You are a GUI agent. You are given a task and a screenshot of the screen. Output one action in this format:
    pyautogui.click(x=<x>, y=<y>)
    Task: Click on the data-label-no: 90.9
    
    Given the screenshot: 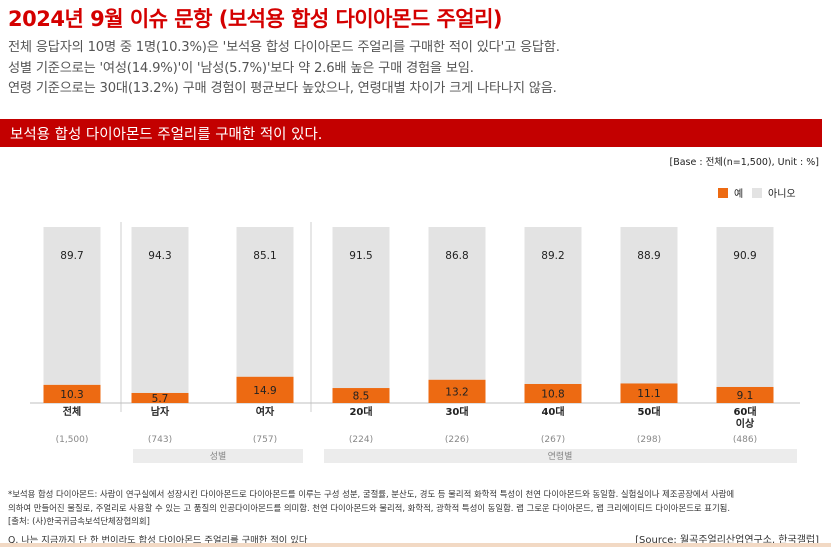 What is the action you would take?
    pyautogui.click(x=744, y=256)
    